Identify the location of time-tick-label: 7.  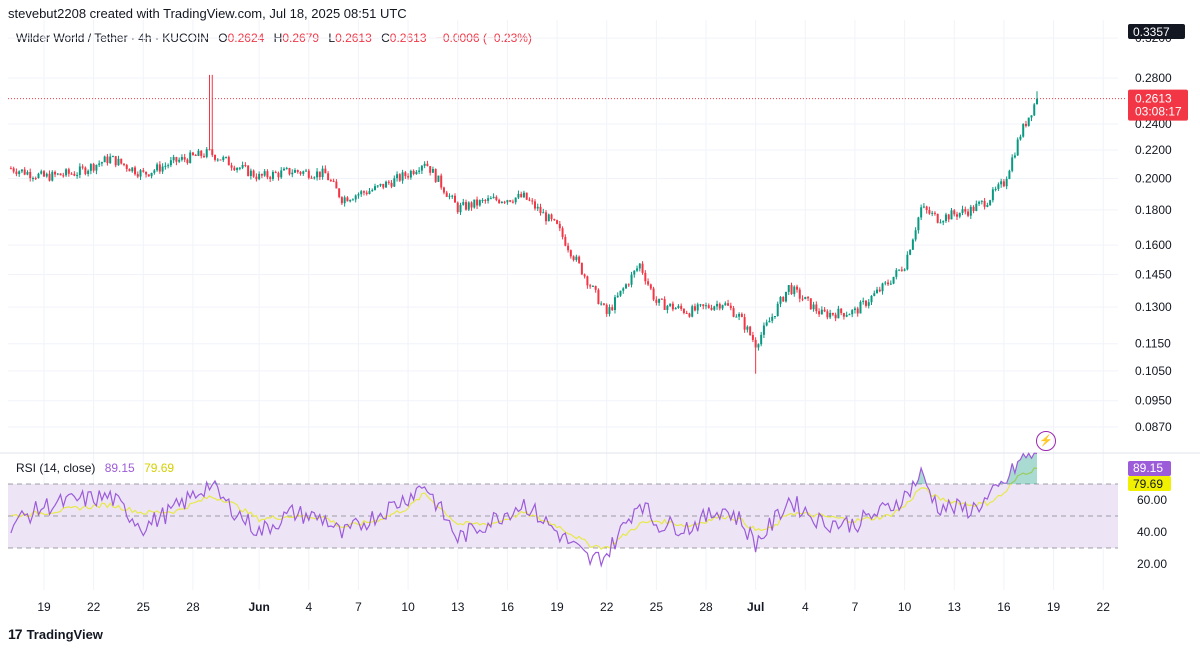
(358, 607).